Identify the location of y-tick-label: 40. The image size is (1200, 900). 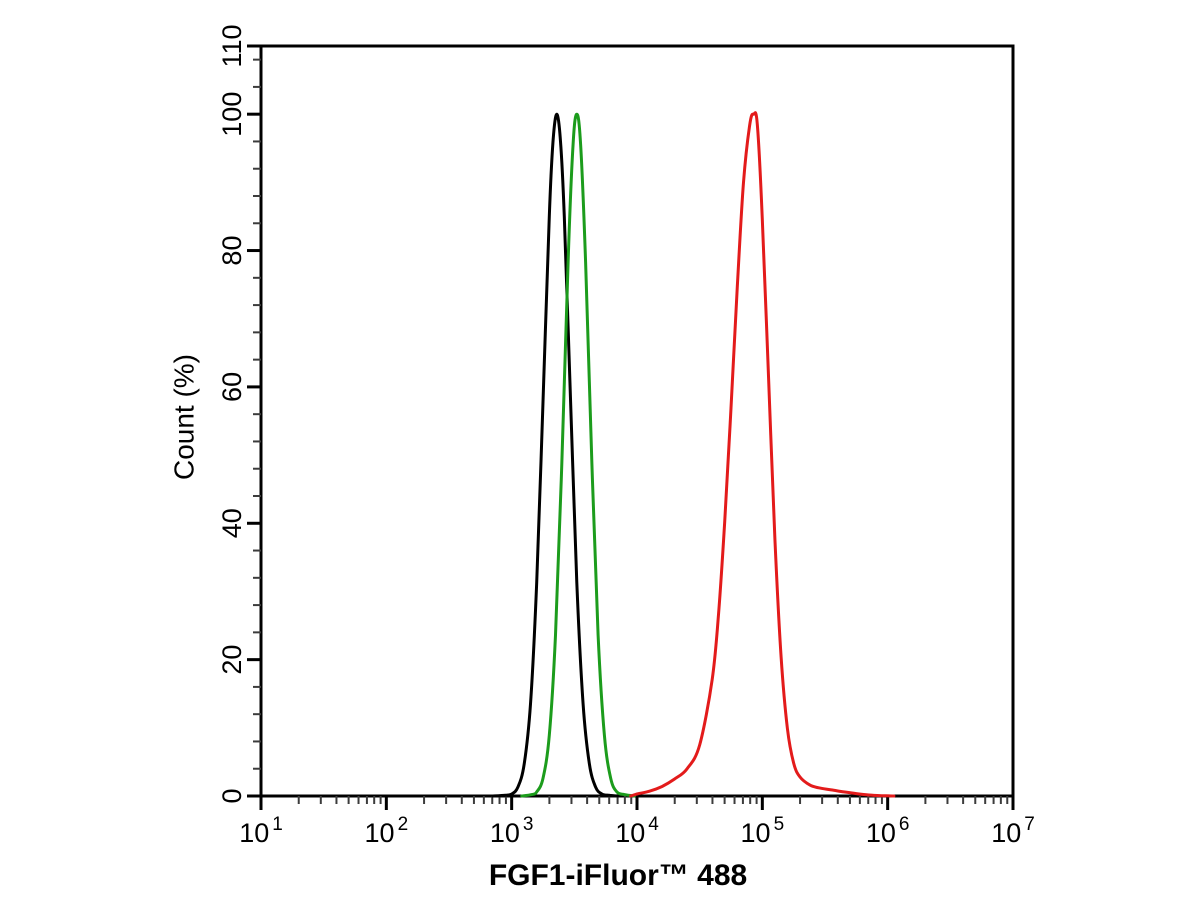
(232, 523).